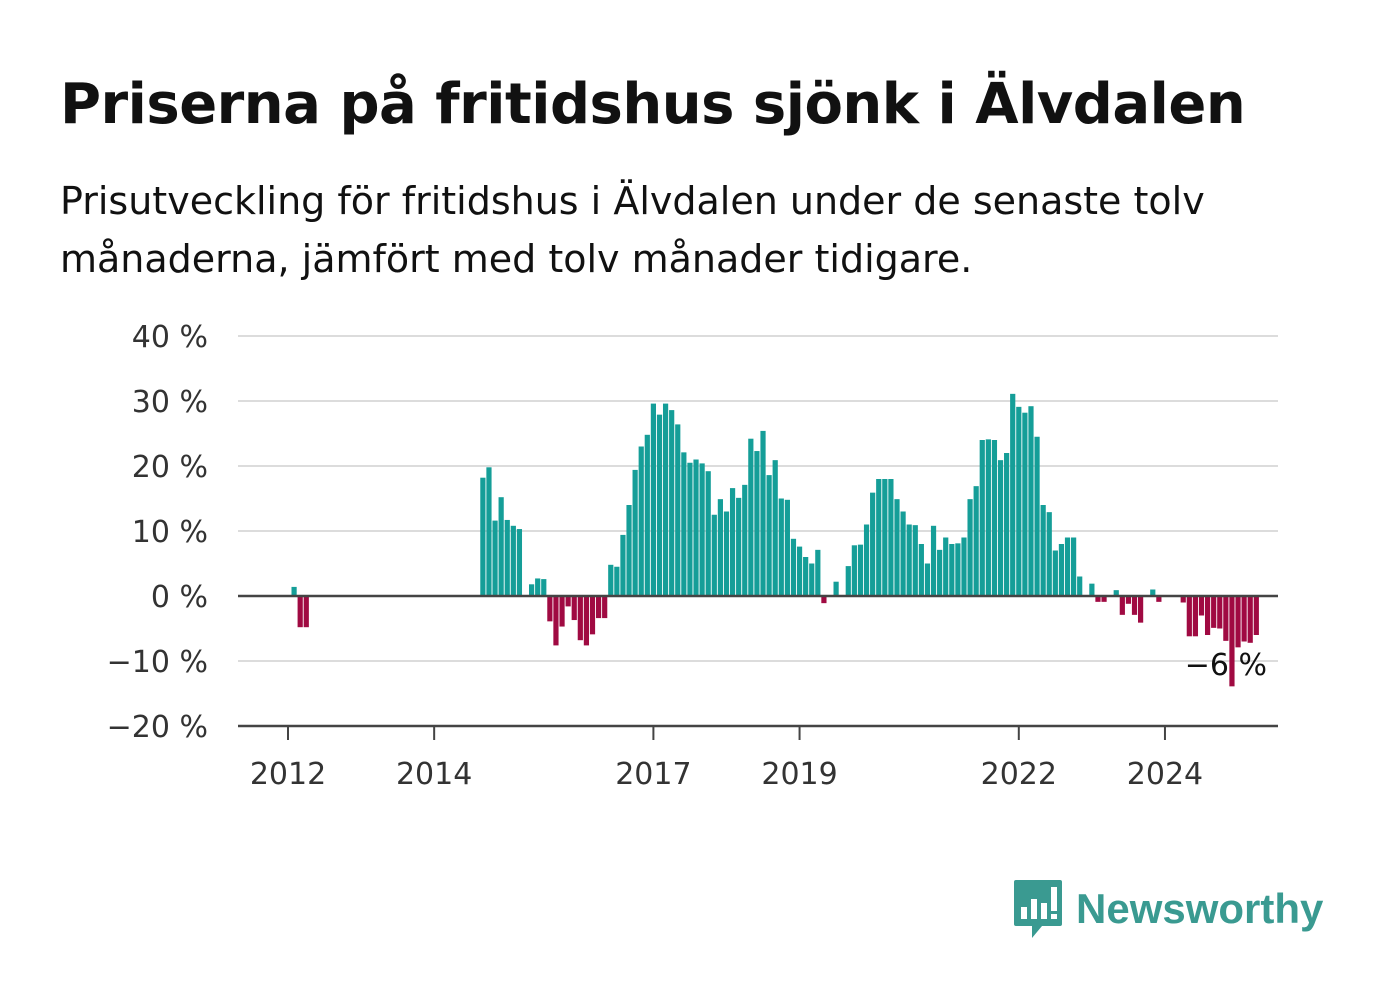 The image size is (1382, 999). Describe the element at coordinates (1019, 774) in the screenshot. I see `x-tick-label: 2022` at that location.